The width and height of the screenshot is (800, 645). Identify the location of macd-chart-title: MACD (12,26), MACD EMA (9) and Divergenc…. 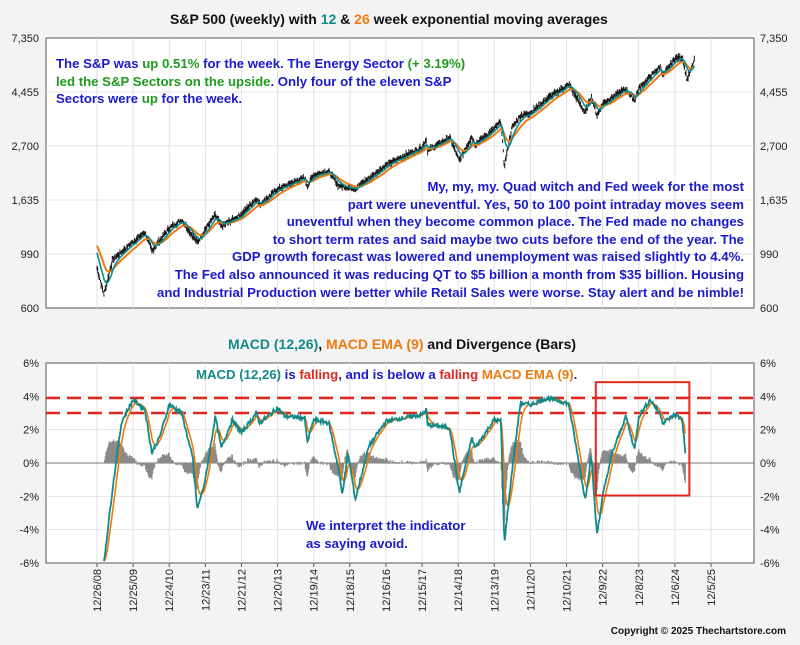
(402, 344).